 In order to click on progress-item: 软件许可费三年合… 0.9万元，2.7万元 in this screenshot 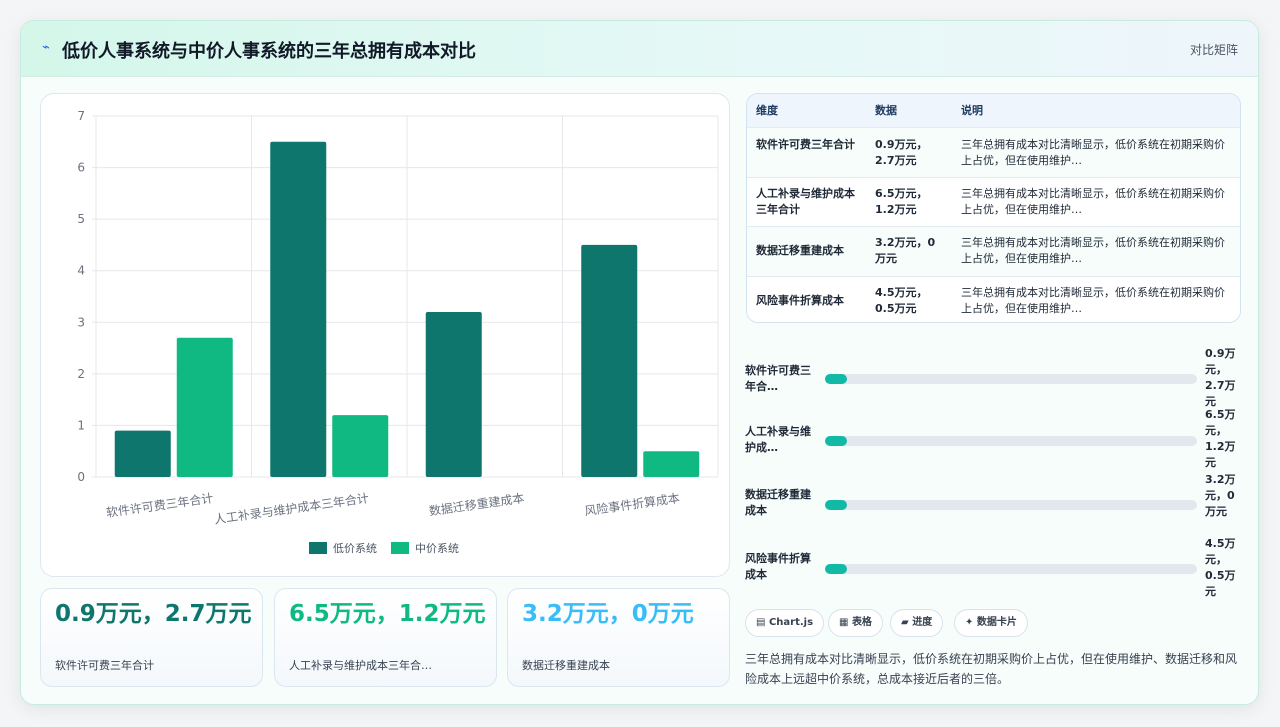, I will do `click(995, 379)`.